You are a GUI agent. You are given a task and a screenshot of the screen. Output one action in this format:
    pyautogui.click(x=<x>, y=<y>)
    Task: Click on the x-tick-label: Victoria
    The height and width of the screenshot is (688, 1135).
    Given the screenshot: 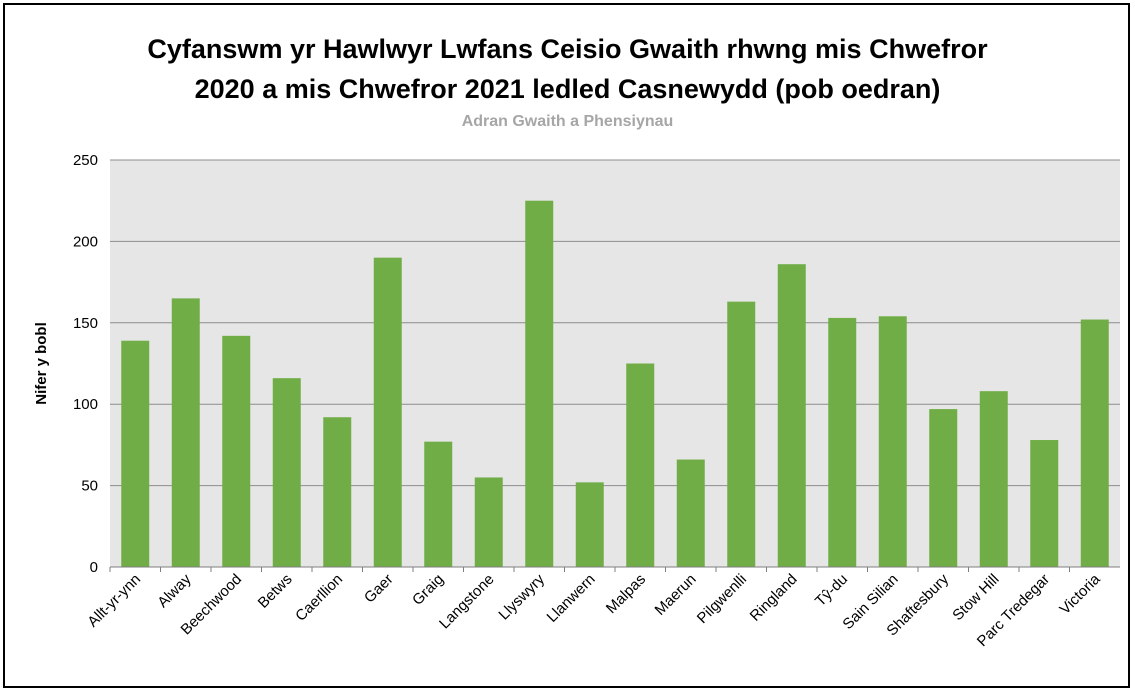 What is the action you would take?
    pyautogui.click(x=1080, y=594)
    